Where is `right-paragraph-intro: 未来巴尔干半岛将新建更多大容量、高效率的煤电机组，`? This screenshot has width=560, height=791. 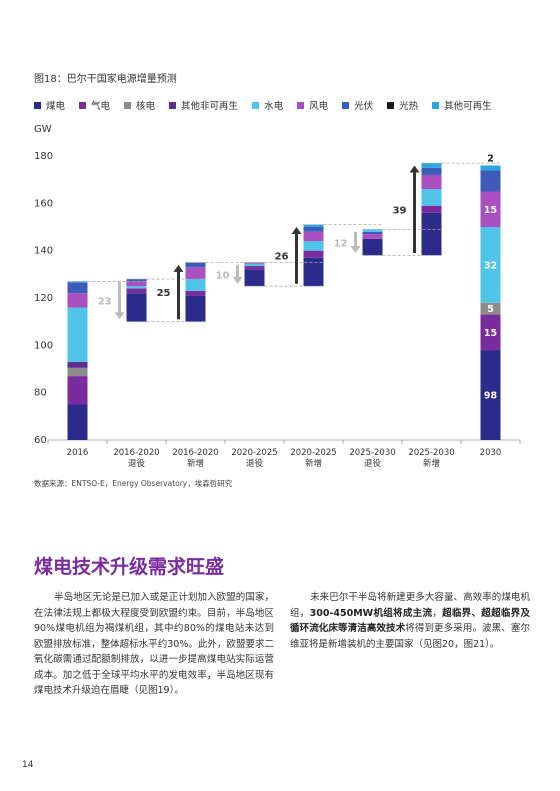 right-paragraph-intro: 未来巴尔干半岛将新建更多大容量、高效率的煤电机组， is located at coordinates (410, 605).